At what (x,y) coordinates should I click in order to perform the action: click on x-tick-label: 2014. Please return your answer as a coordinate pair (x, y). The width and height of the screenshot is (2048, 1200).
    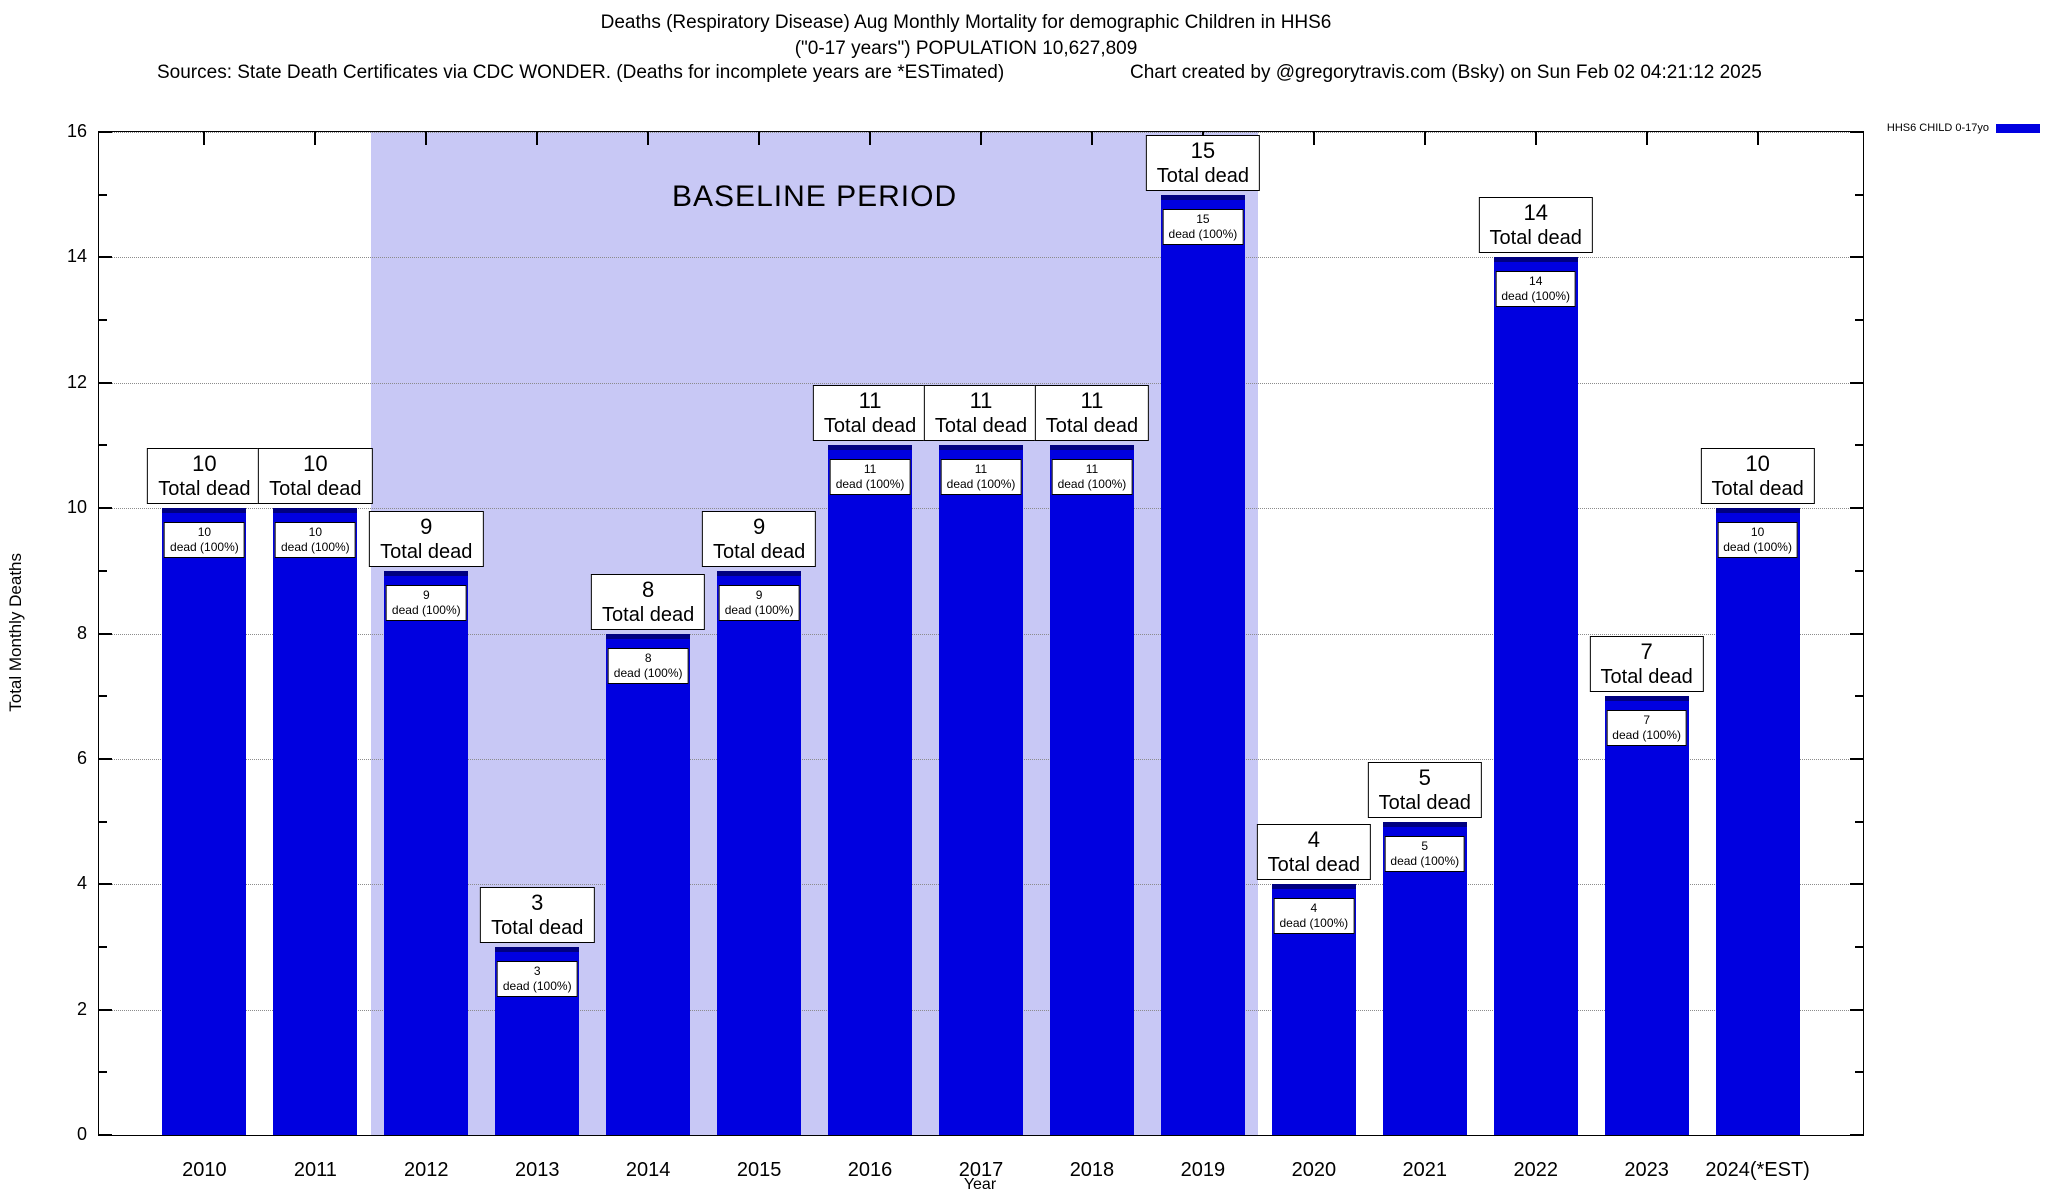
    Looking at the image, I should click on (648, 1170).